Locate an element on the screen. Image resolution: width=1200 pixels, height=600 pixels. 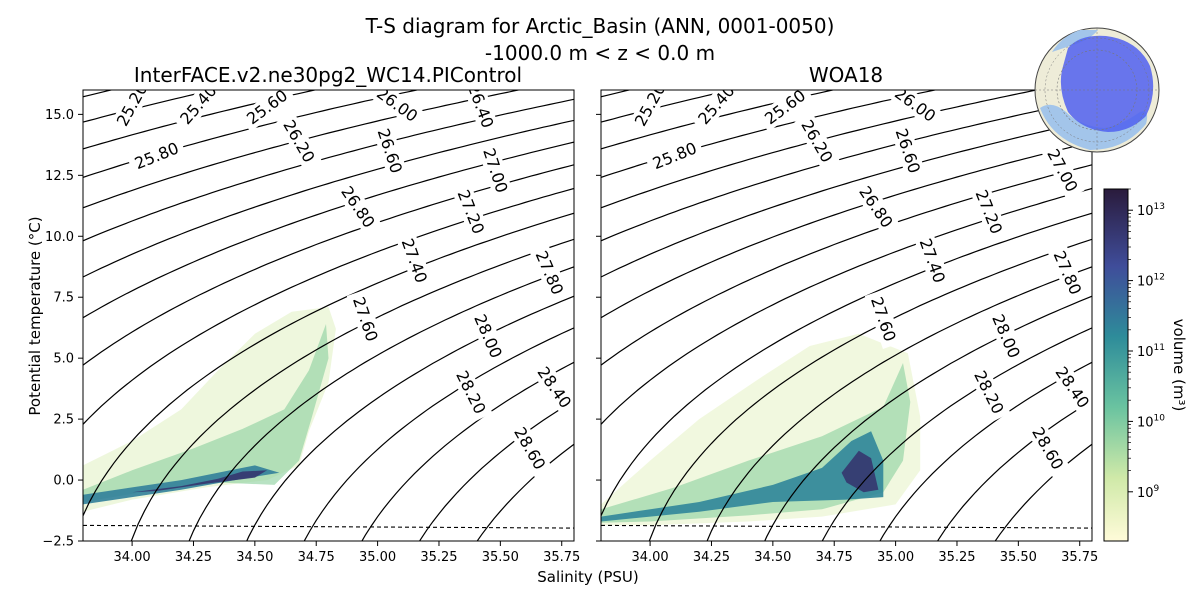
panel-model-x-tick-label: 35.50 is located at coordinates (500, 557).